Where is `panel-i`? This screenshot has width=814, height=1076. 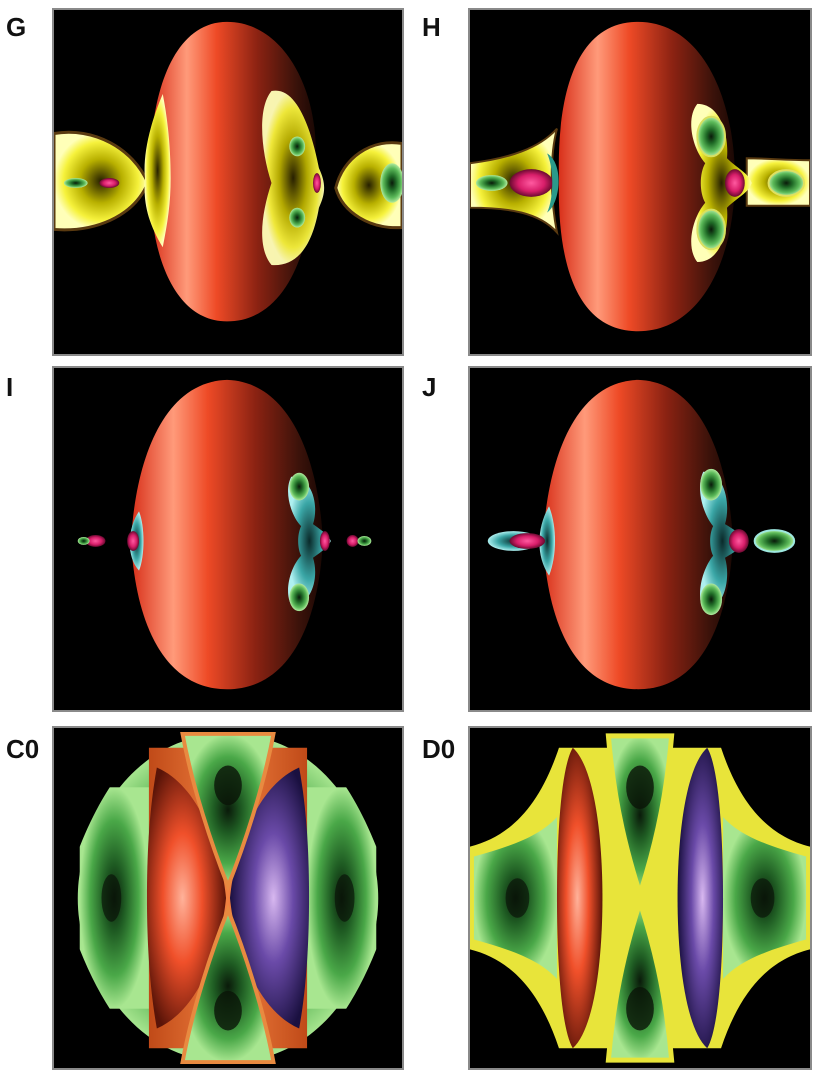 panel-i is located at coordinates (228, 539).